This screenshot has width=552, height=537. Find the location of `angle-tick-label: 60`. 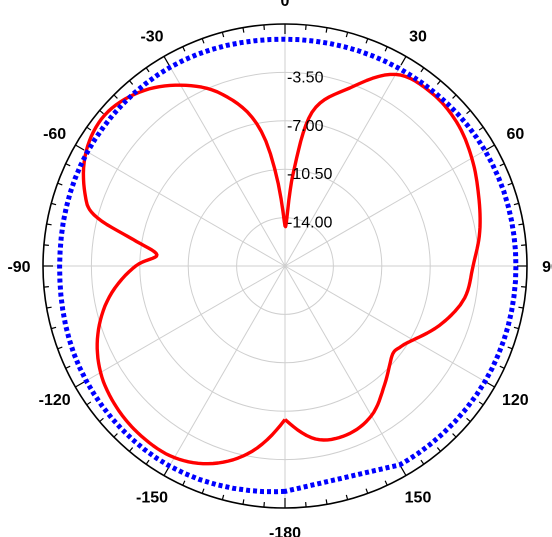

angle-tick-label: 60 is located at coordinates (515, 134).